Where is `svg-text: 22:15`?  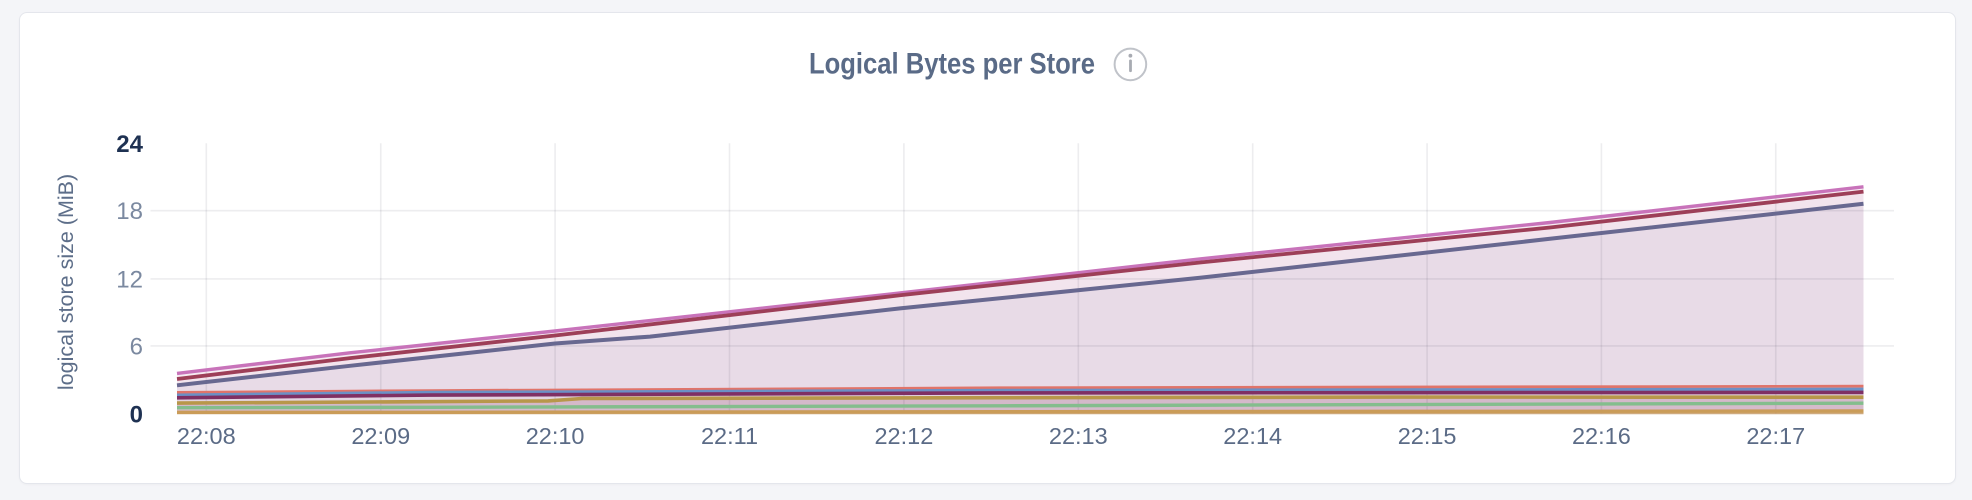
svg-text: 22:15 is located at coordinates (1427, 436).